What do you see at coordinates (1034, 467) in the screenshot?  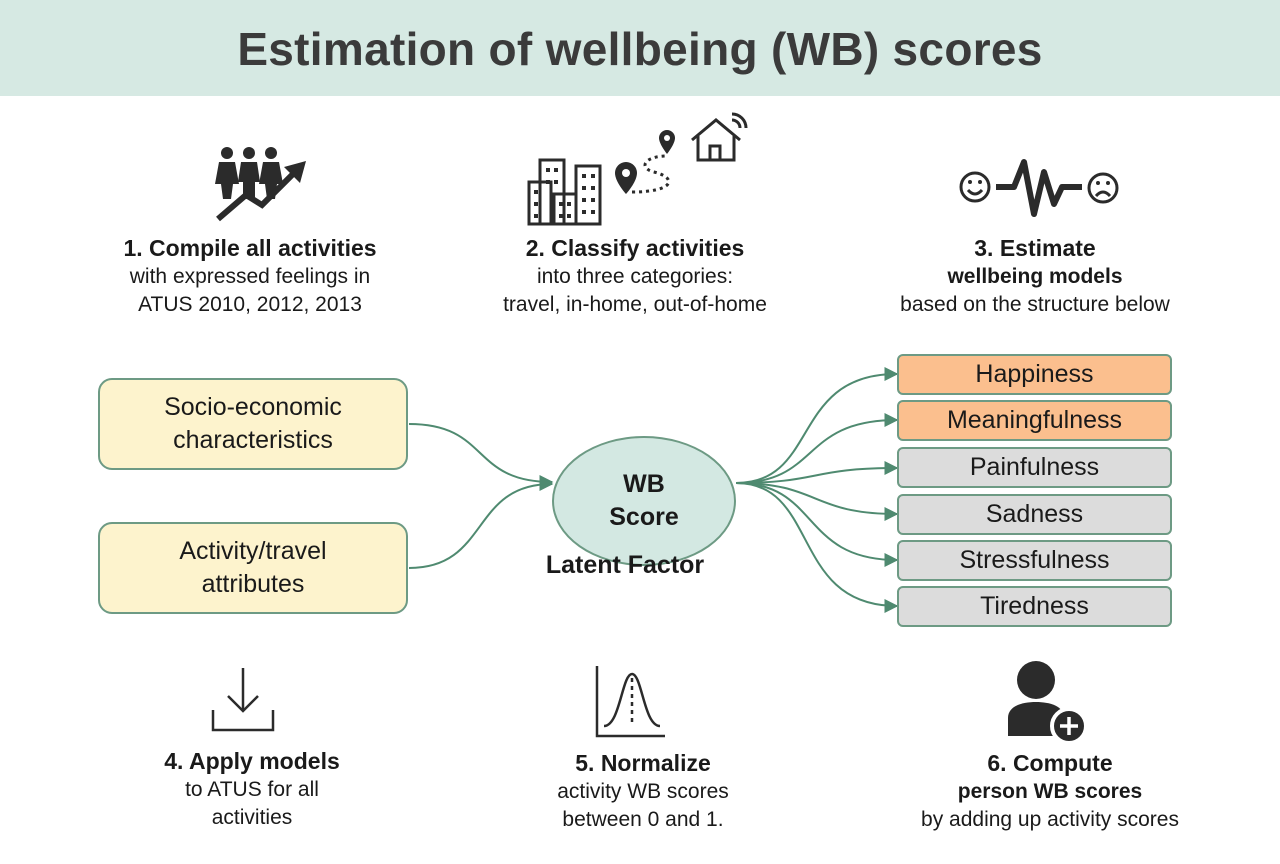 I see `output-painfulness: Painfulness` at bounding box center [1034, 467].